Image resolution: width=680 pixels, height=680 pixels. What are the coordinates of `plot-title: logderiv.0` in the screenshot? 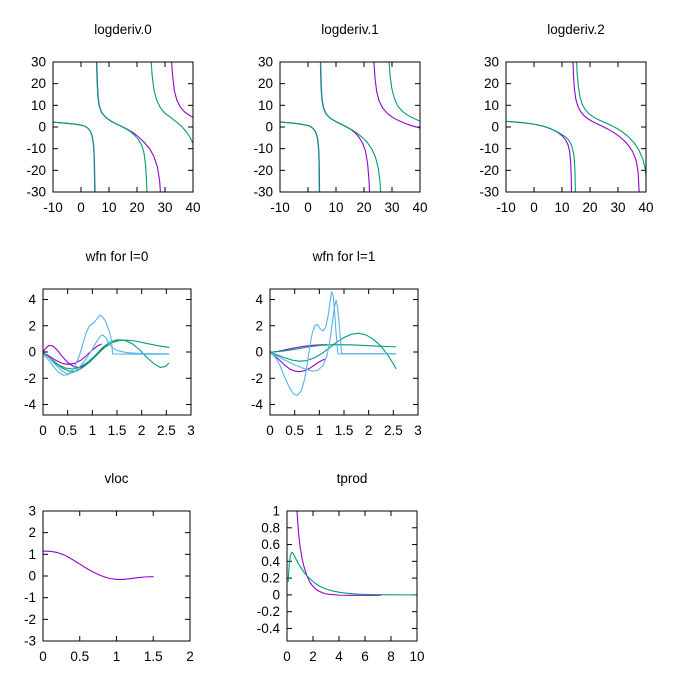 It's located at (123, 29).